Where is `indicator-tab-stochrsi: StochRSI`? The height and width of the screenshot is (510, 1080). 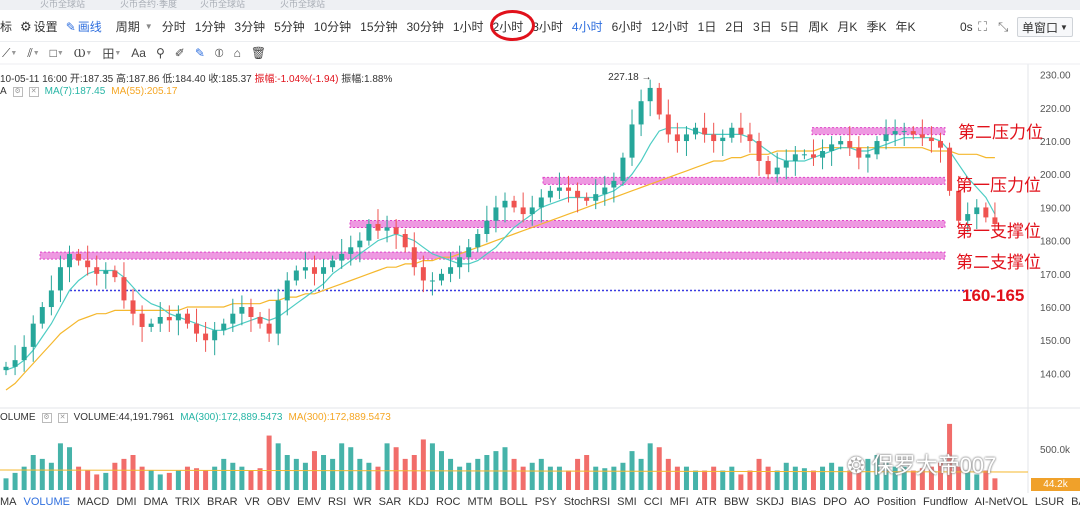 indicator-tab-stochrsi: StochRSI is located at coordinates (587, 501).